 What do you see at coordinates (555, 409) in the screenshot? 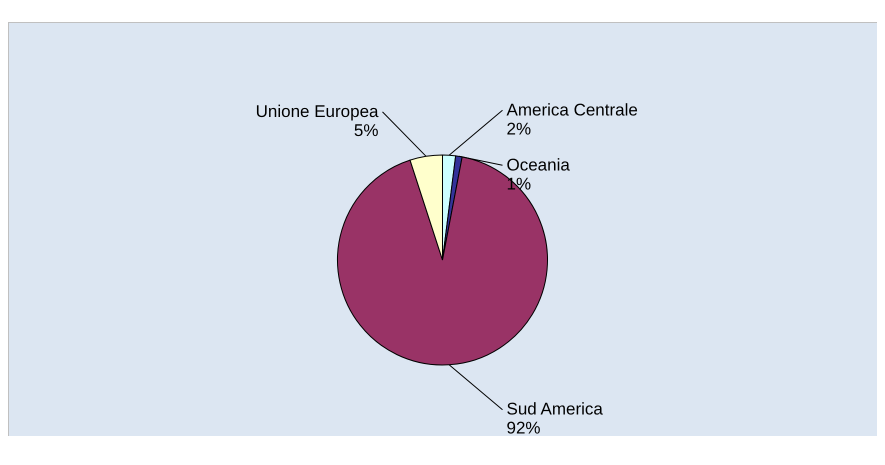
I see `slice-label: Sud America` at bounding box center [555, 409].